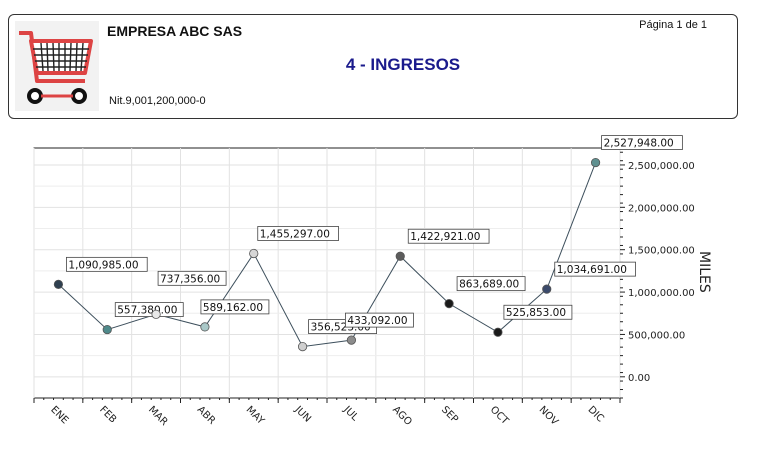 This screenshot has width=760, height=449. I want to click on y-tick-label: 2,000,000.00, so click(661, 208).